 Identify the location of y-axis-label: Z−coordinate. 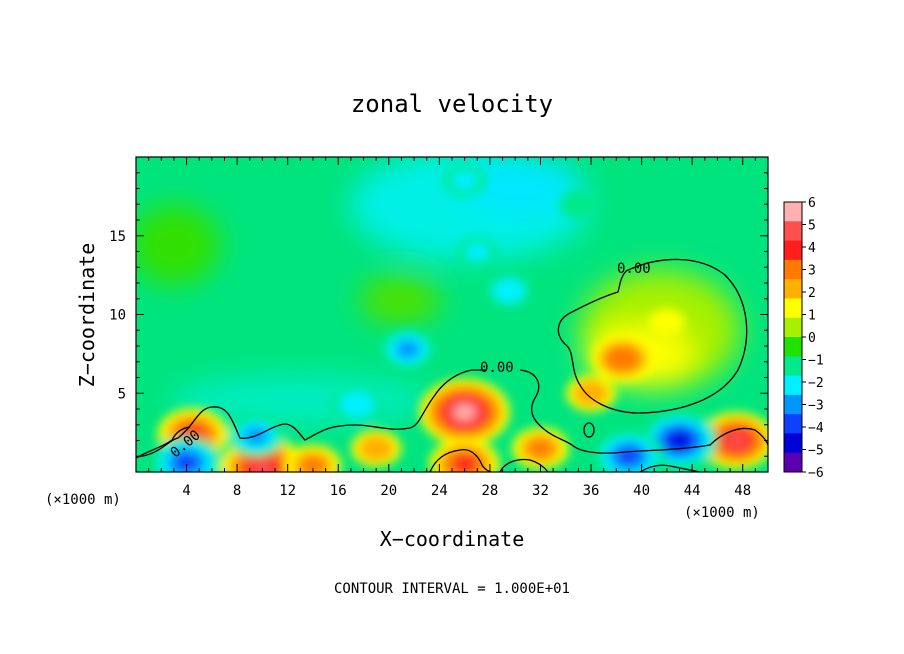
(87, 315).